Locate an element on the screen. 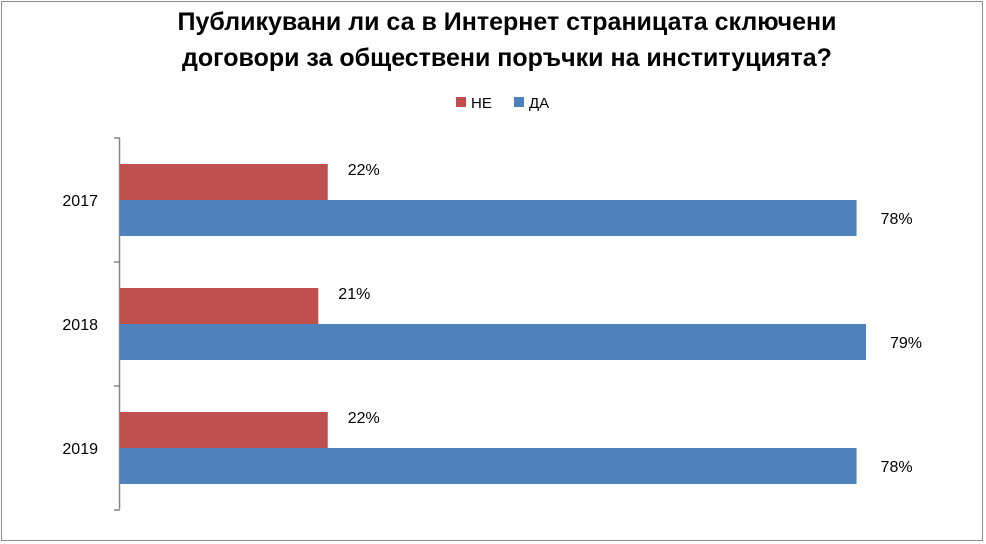 The image size is (986, 544). legend-swatch-da is located at coordinates (519, 102).